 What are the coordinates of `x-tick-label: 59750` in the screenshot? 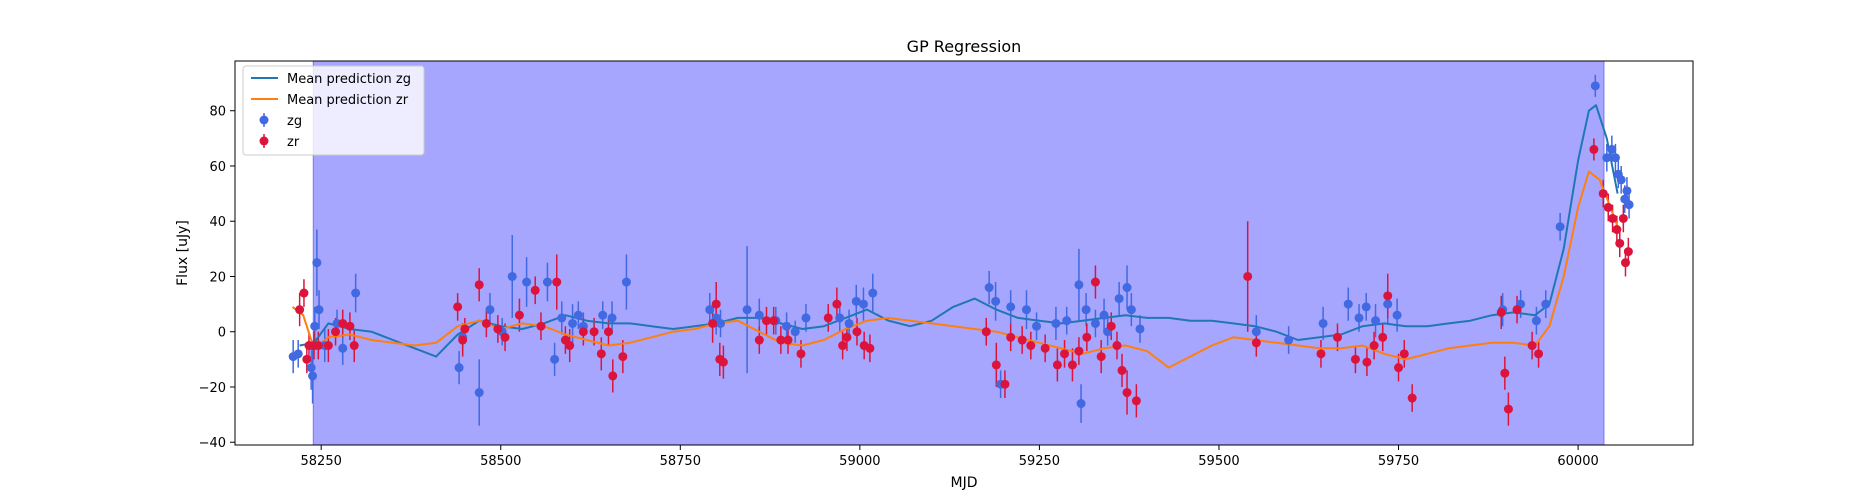 It's located at (1398, 461).